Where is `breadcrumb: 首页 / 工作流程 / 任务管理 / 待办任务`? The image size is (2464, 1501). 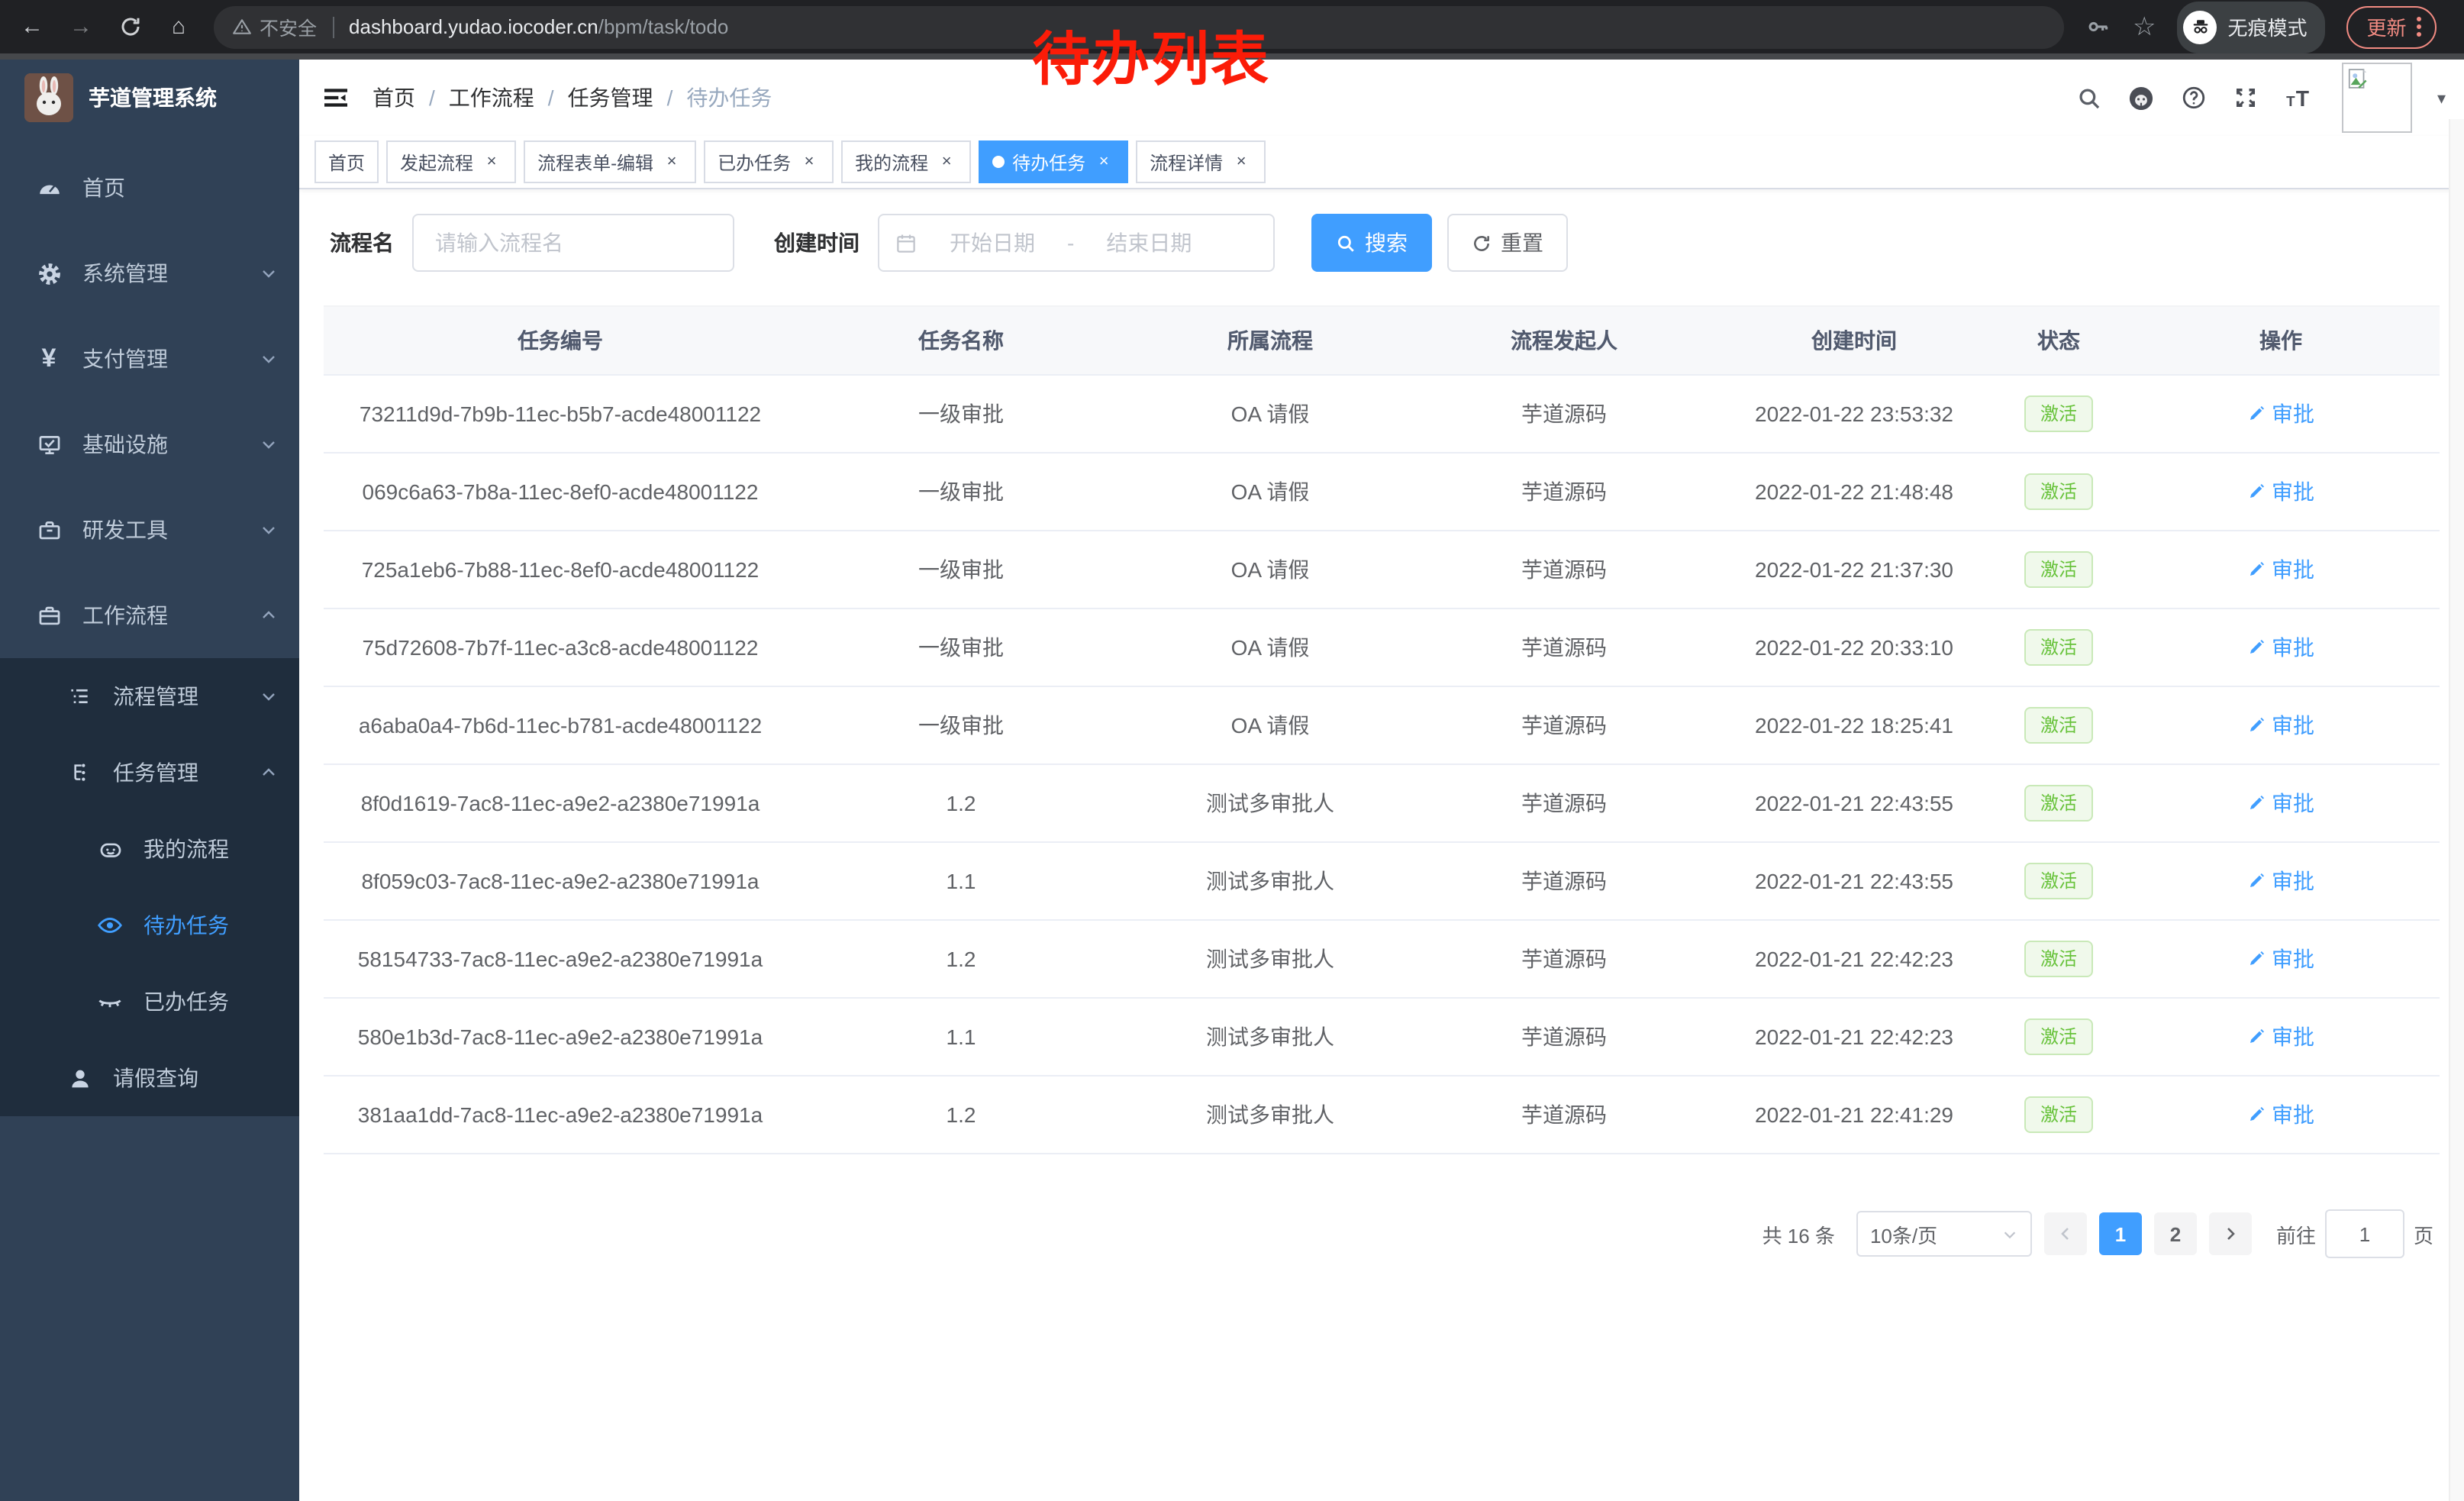 breadcrumb: 首页 / 工作流程 / 任务管理 / 待办任务 is located at coordinates (573, 97).